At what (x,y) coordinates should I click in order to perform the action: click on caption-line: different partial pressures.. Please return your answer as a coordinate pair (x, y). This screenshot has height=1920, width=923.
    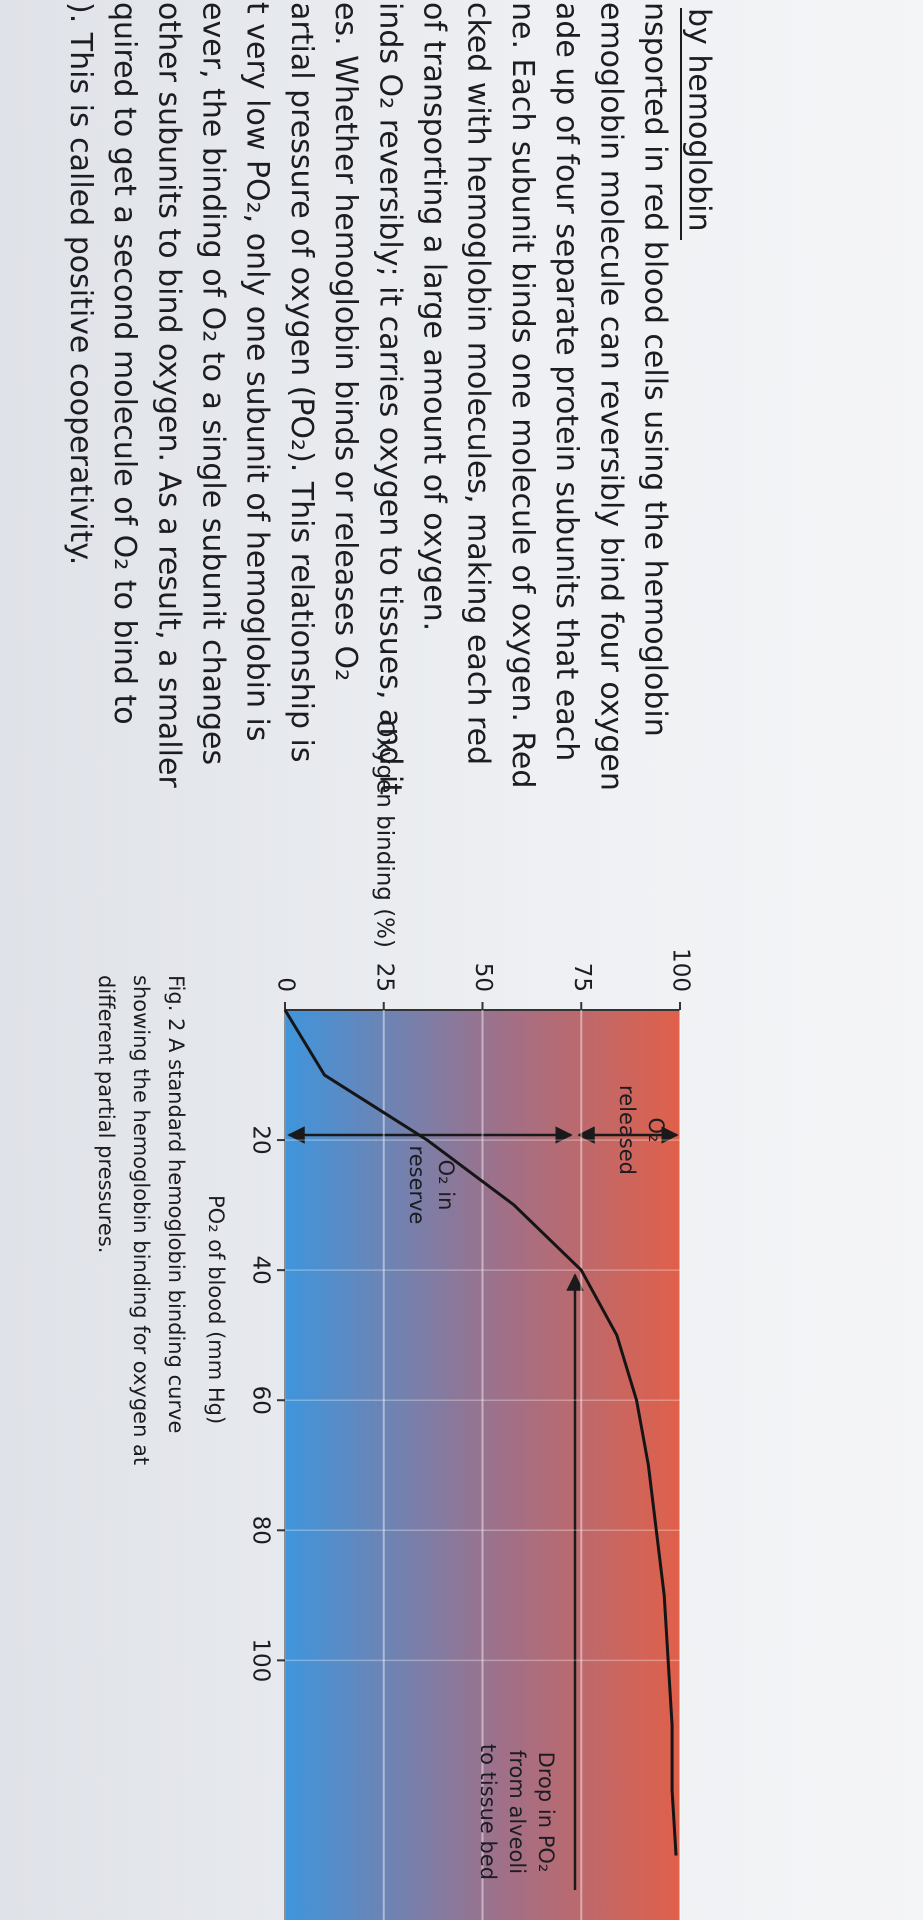
    Looking at the image, I should click on (106, 1114).